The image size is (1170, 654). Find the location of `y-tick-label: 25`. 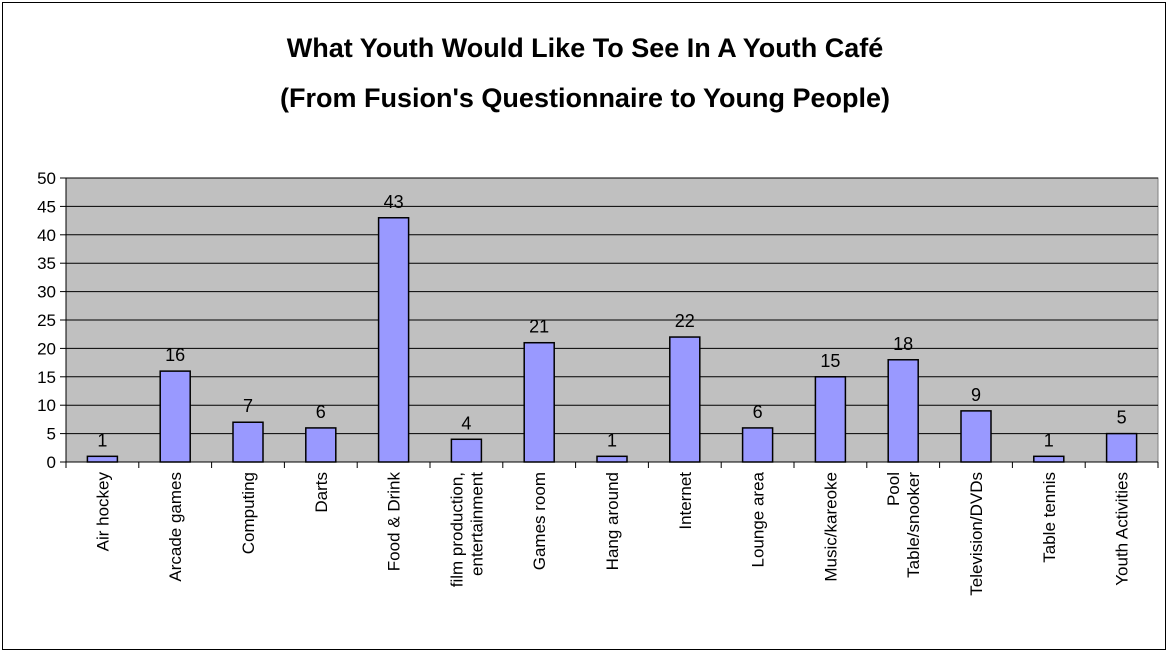

y-tick-label: 25 is located at coordinates (46, 320).